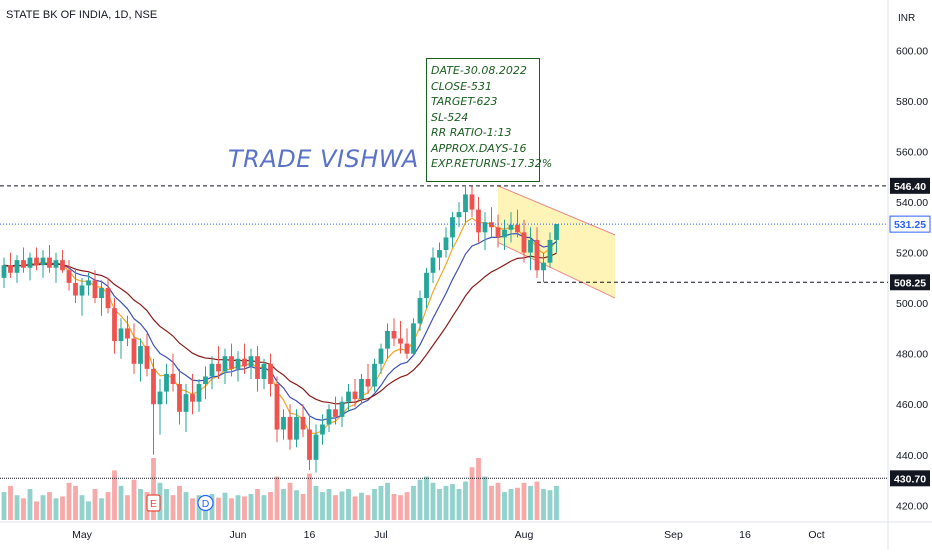  What do you see at coordinates (464, 101) in the screenshot?
I see `note-target: TARGET-623` at bounding box center [464, 101].